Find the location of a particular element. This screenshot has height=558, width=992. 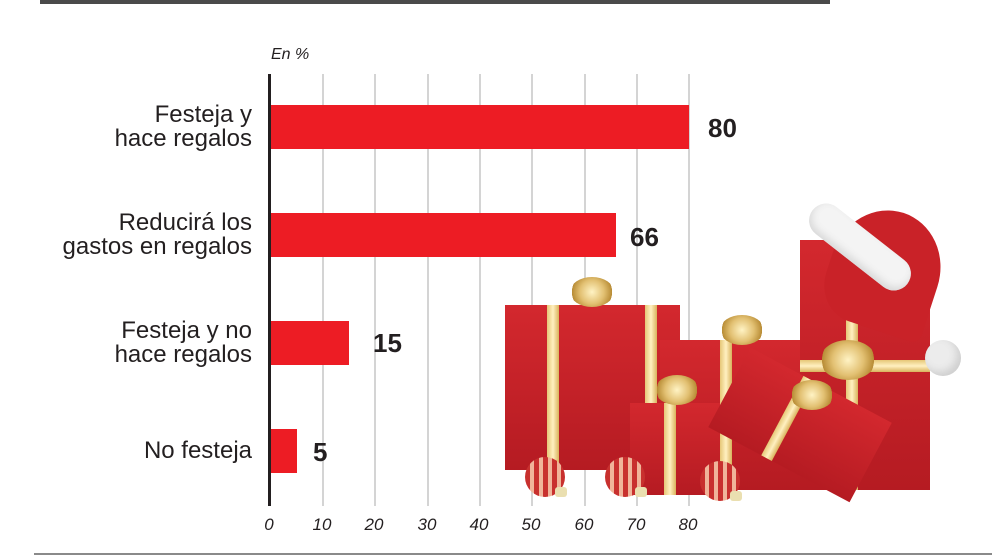

bar-value-label: 15 is located at coordinates (387, 343).